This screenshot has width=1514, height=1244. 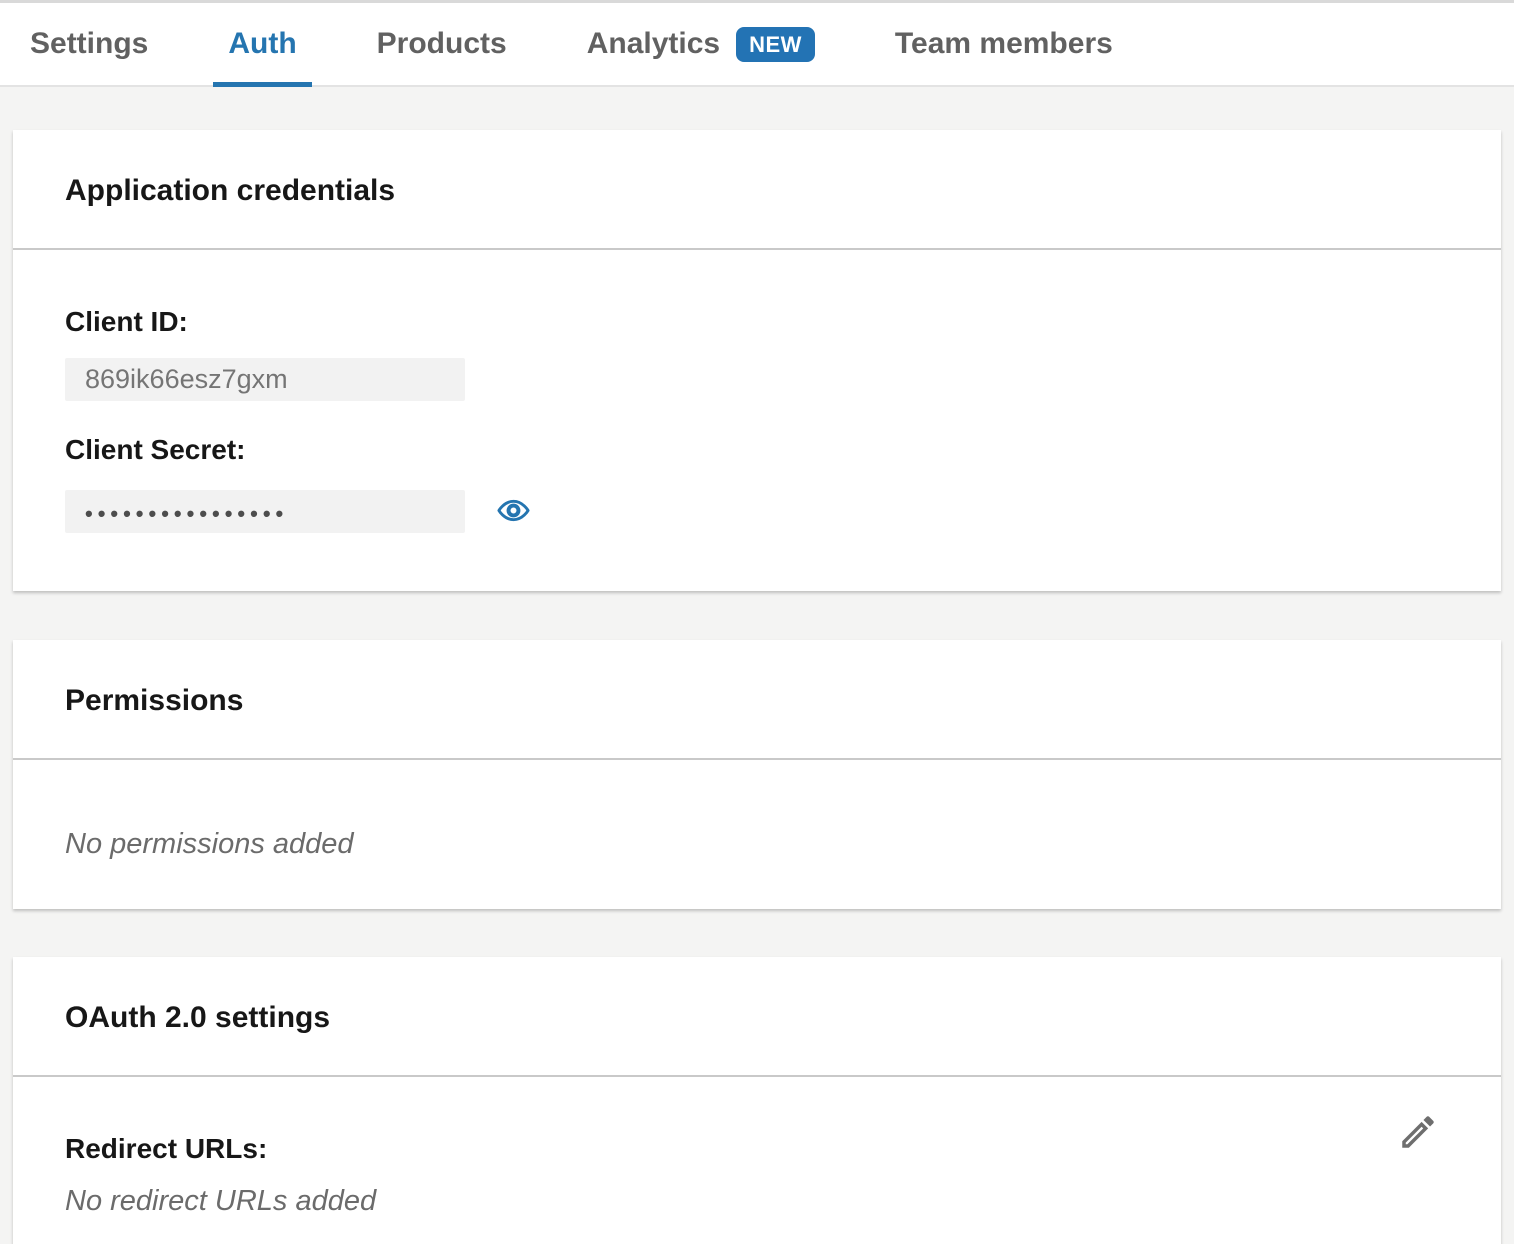 What do you see at coordinates (265, 511) in the screenshot?
I see `client-secret-field` at bounding box center [265, 511].